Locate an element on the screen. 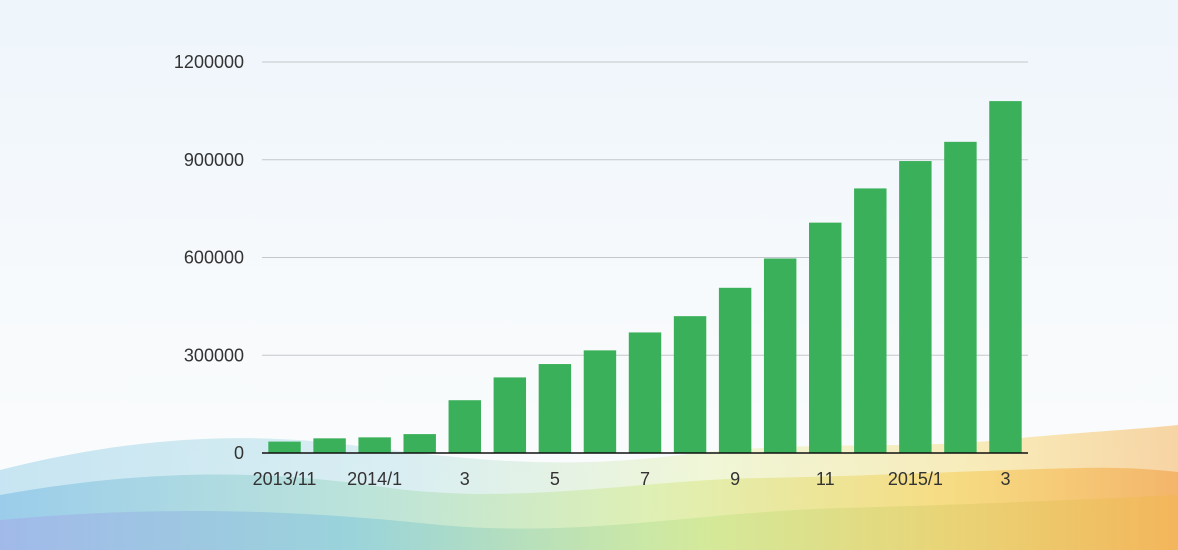 The width and height of the screenshot is (1178, 550). x-tick-label: 2015/1 is located at coordinates (915, 479).